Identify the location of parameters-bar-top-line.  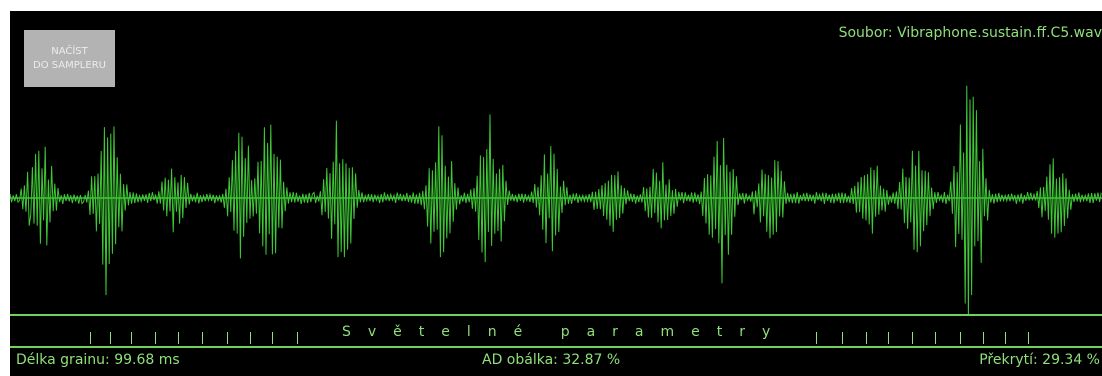
(556, 315).